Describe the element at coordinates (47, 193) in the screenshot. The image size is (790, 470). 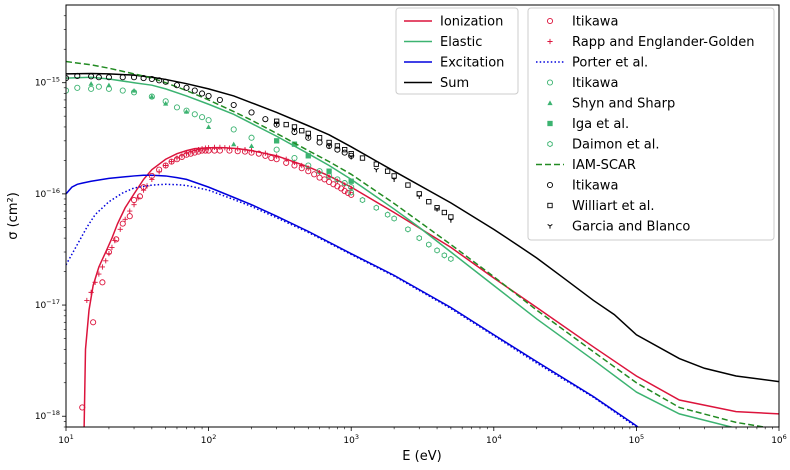
I see `y-tick-label: 10−16` at that location.